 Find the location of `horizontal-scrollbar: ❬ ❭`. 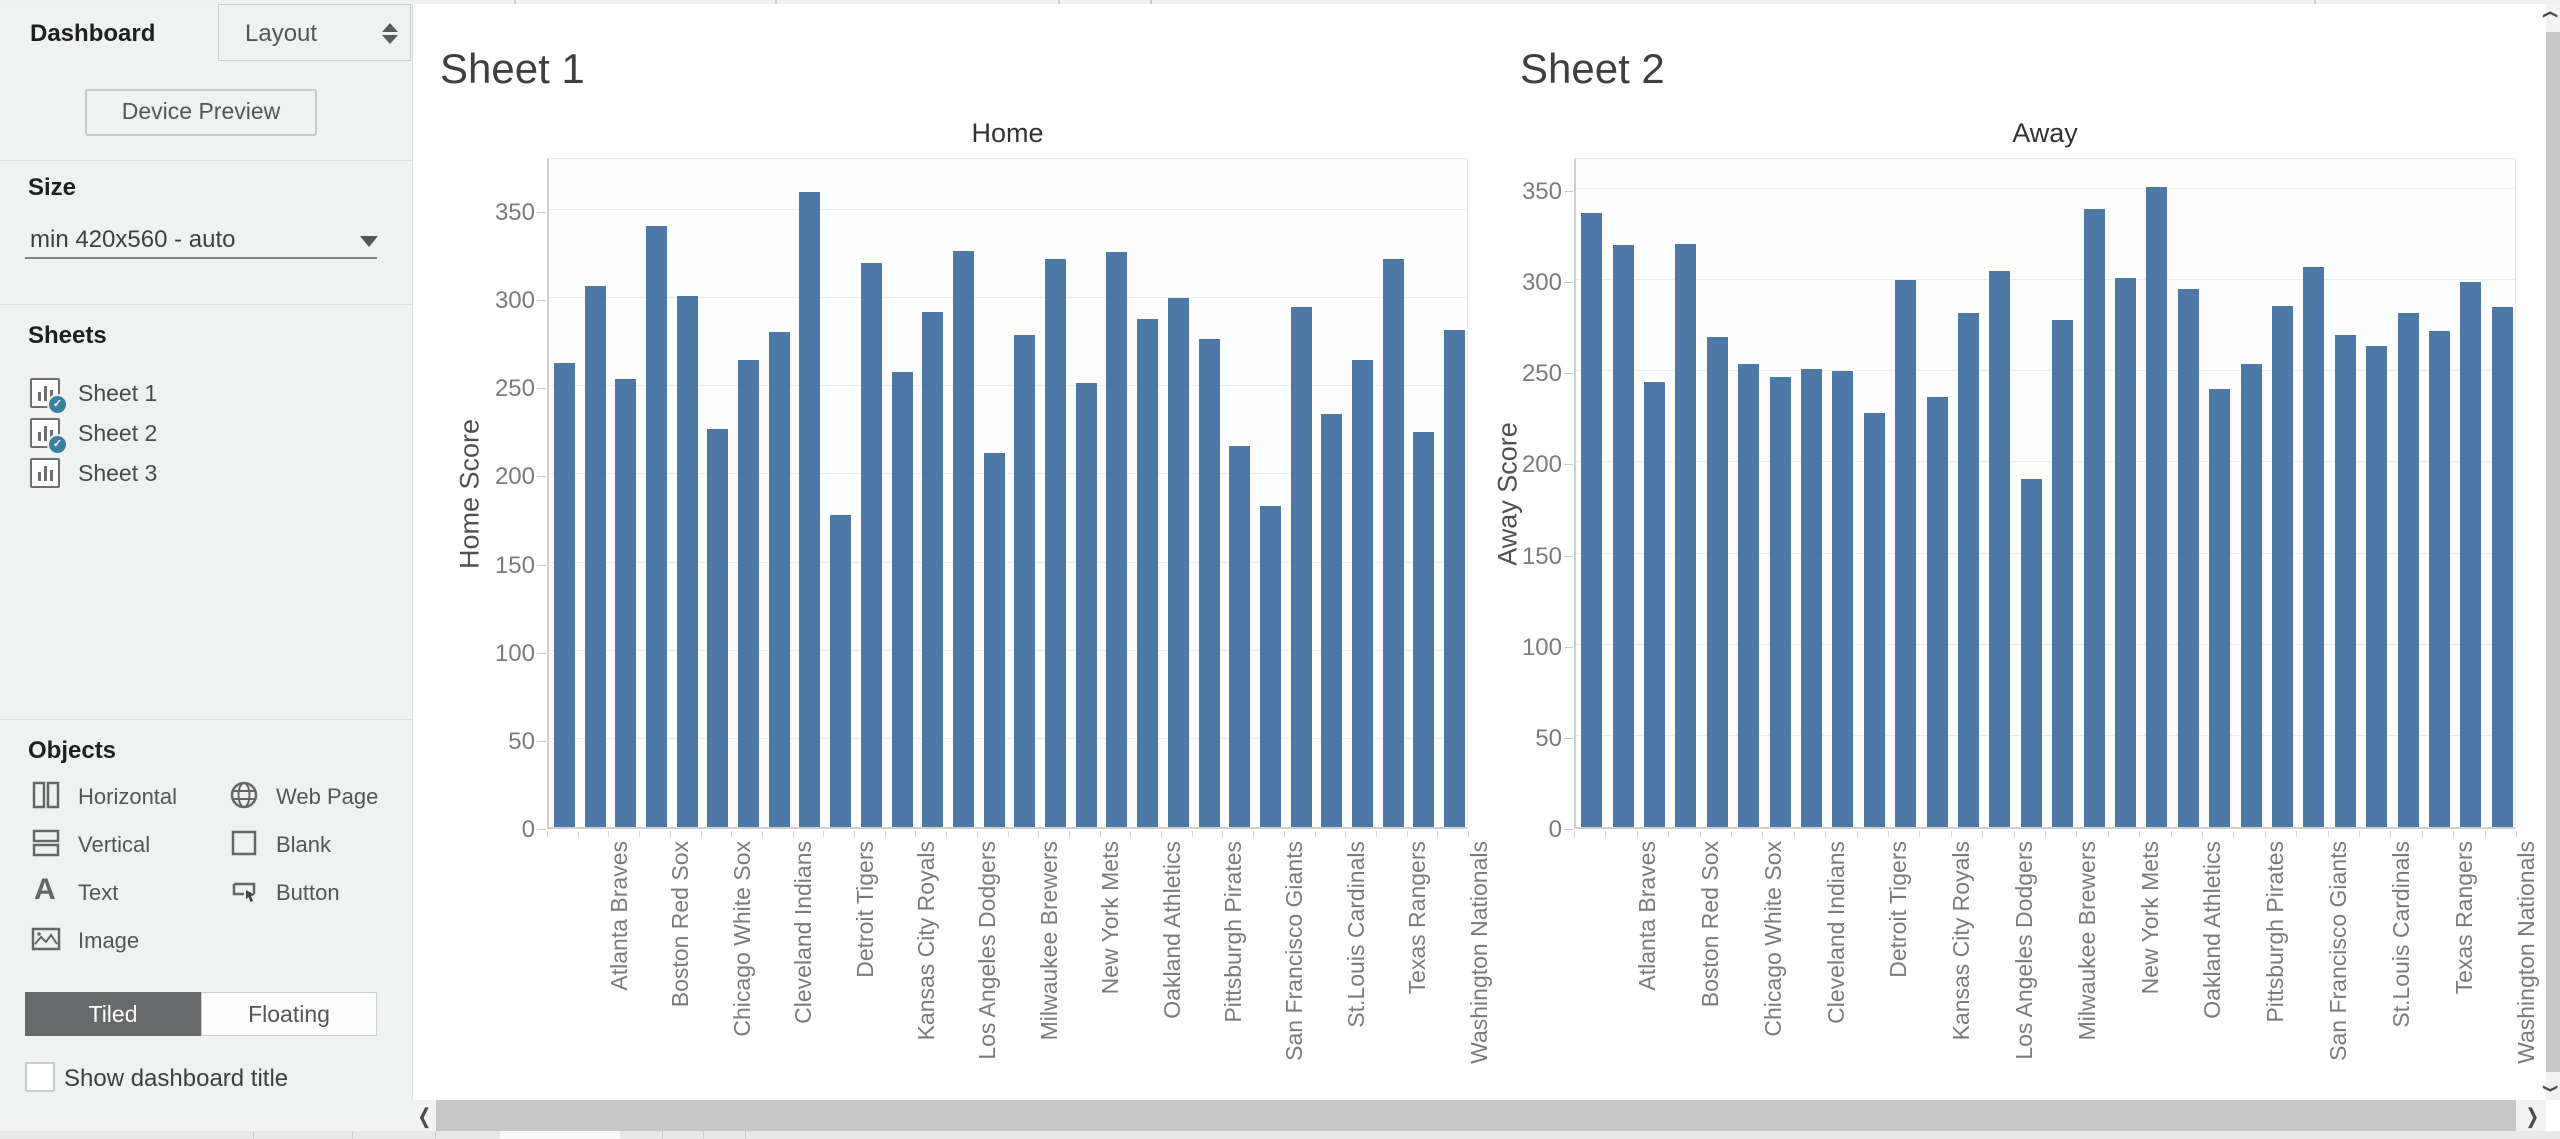

horizontal-scrollbar: ❬ ❭ is located at coordinates (1478, 1115).